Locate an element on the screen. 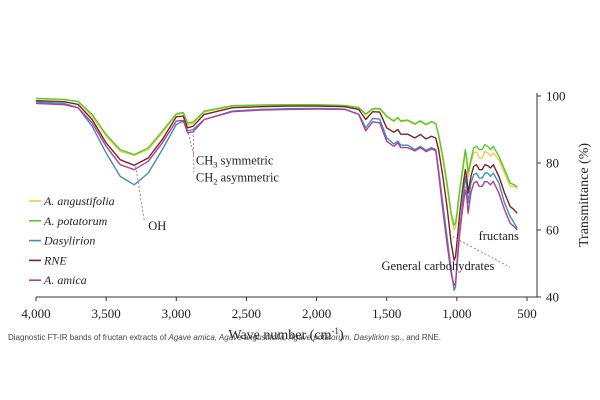 The height and width of the screenshot is (400, 600). legend-label-4: A. amica is located at coordinates (65, 280).